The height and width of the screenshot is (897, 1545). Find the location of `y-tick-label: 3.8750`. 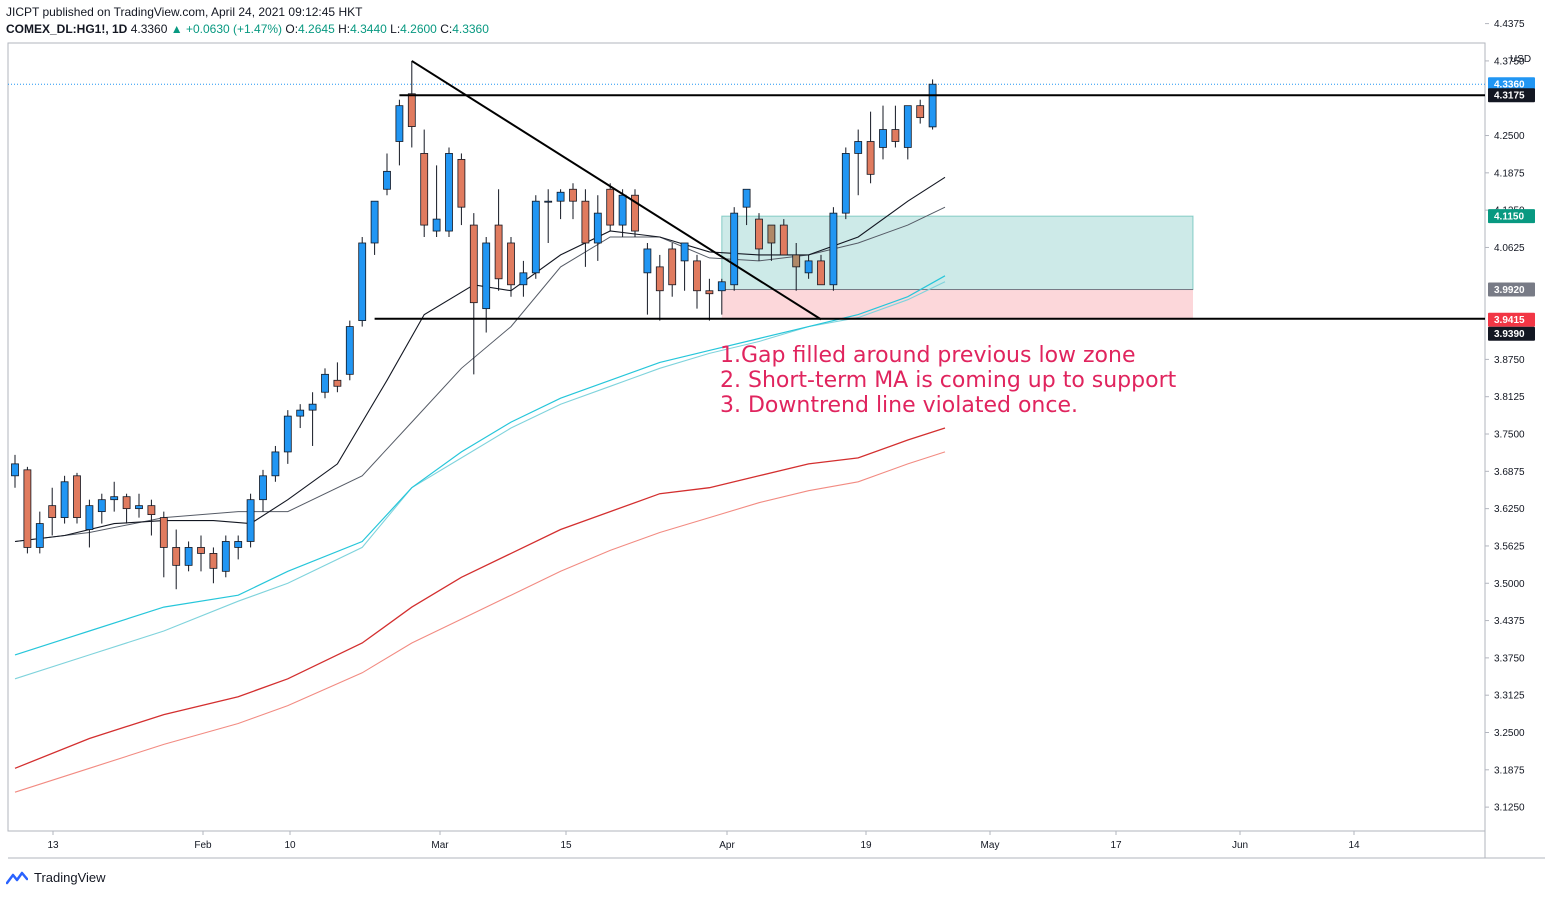

y-tick-label: 3.8750 is located at coordinates (1509, 360).